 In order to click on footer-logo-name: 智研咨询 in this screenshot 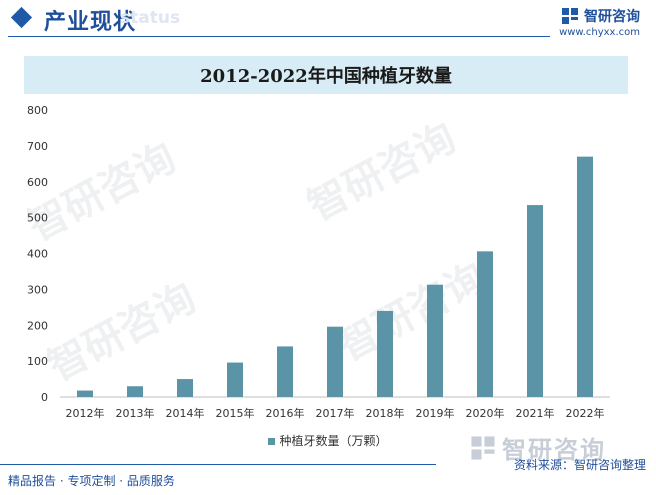, I will do `click(554, 450)`.